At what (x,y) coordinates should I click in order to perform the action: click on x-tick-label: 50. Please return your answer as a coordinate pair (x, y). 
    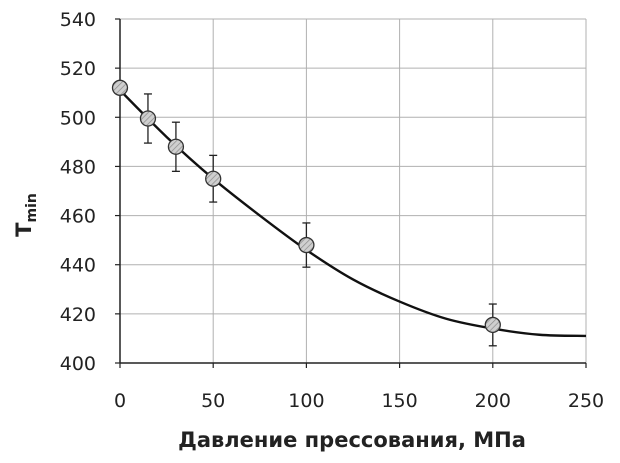
    Looking at the image, I should click on (213, 401).